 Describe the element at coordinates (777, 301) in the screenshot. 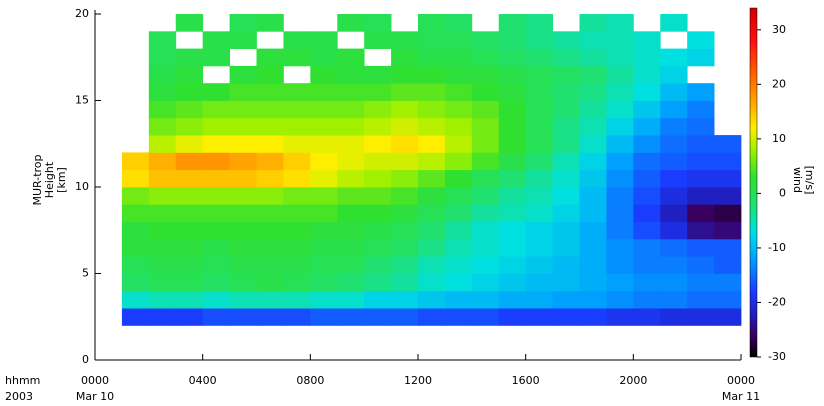

I see `colorbar-tick-label: -20` at that location.